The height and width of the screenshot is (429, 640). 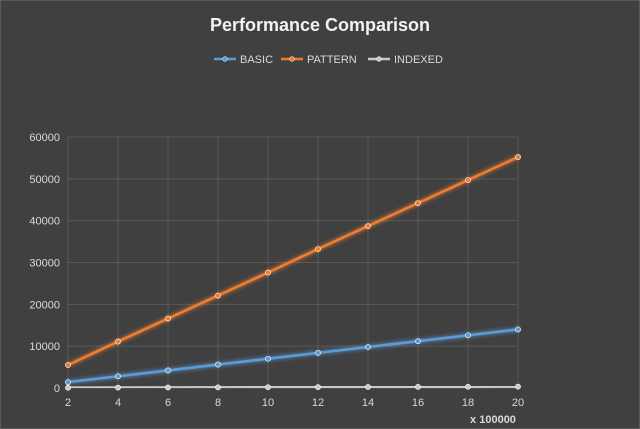 What do you see at coordinates (168, 403) in the screenshot?
I see `x-tick-label: 6` at bounding box center [168, 403].